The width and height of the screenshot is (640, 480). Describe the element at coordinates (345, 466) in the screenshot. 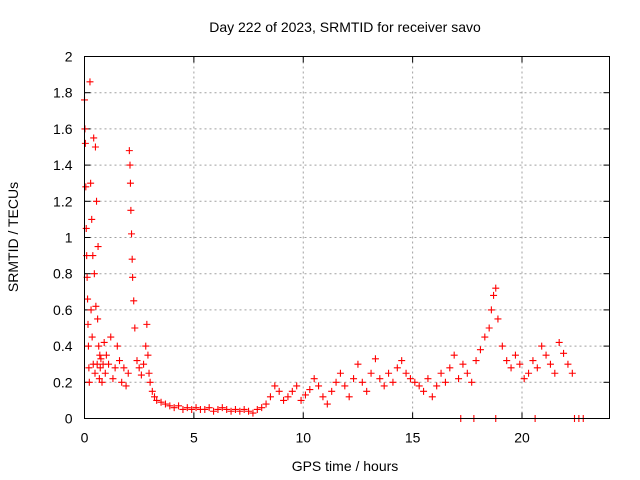

I see `x-axis-label: GPS time / hours` at that location.